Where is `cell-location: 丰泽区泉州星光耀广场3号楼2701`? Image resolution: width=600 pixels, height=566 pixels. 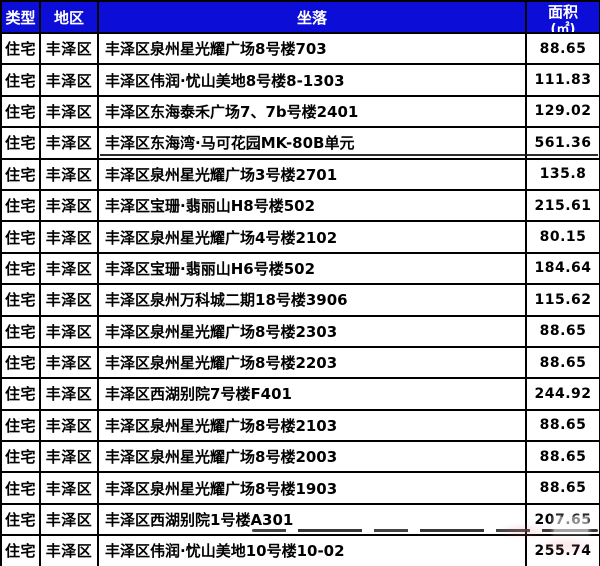 cell-location: 丰泽区泉州星光耀广场3号楼2701 is located at coordinates (312, 174).